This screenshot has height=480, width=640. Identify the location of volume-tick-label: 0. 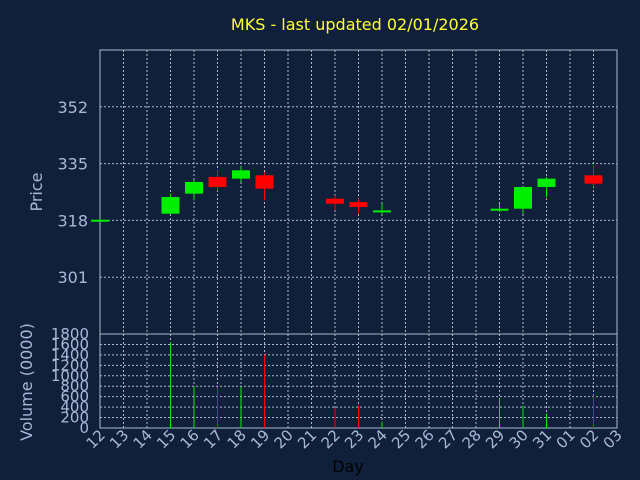
(84, 428).